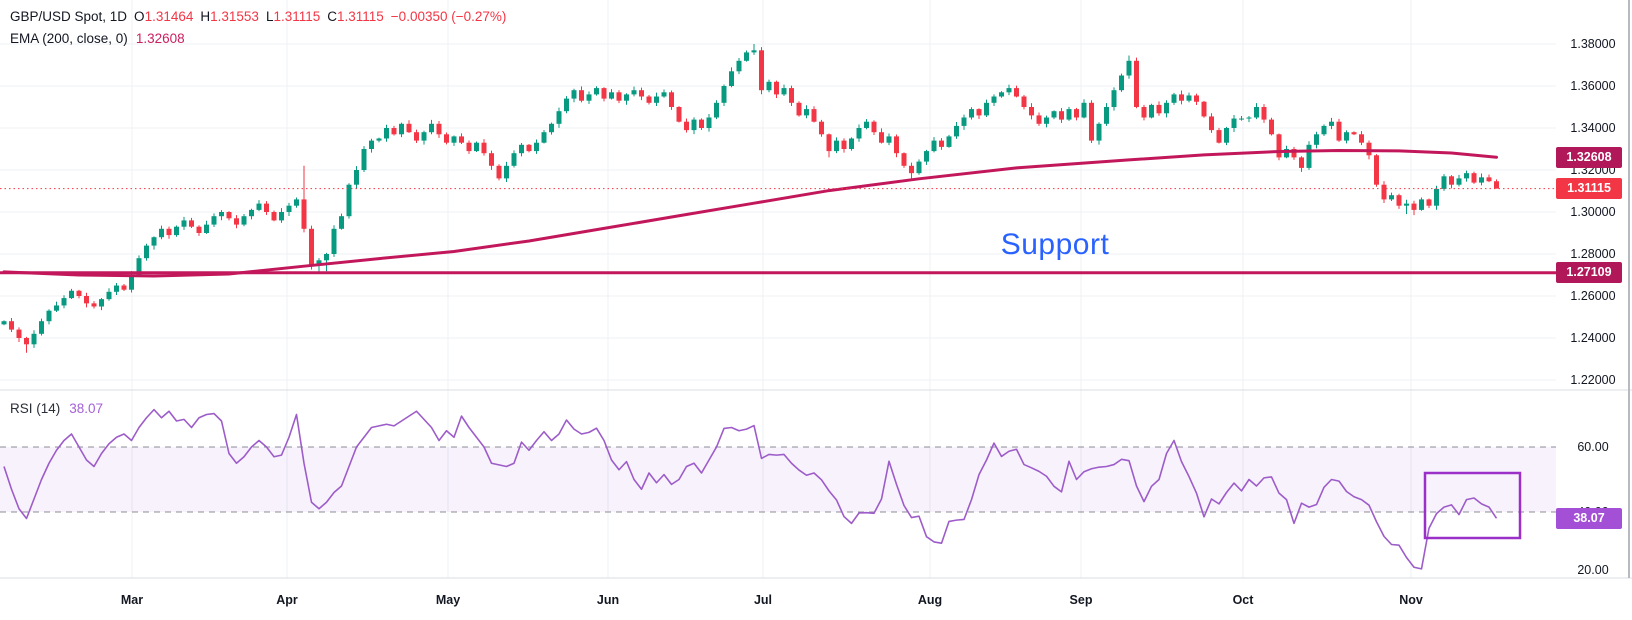 This screenshot has width=1632, height=620. Describe the element at coordinates (1593, 570) in the screenshot. I see `rsi-tick-label: 20.00` at that location.